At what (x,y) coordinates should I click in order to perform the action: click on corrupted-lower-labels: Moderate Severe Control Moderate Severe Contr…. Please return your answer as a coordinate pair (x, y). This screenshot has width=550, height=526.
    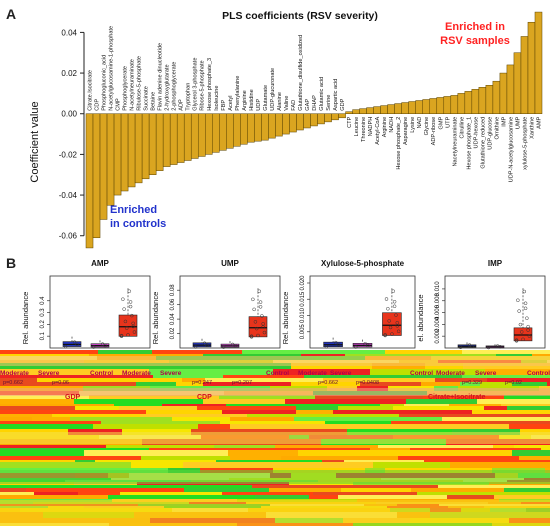
    Looking at the image, I should click on (275, 385).